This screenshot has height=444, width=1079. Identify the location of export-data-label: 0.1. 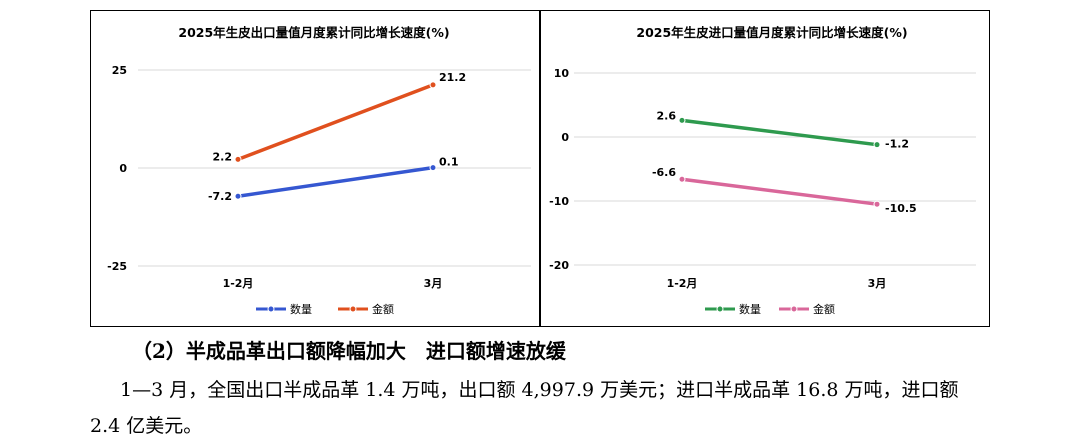
(449, 162).